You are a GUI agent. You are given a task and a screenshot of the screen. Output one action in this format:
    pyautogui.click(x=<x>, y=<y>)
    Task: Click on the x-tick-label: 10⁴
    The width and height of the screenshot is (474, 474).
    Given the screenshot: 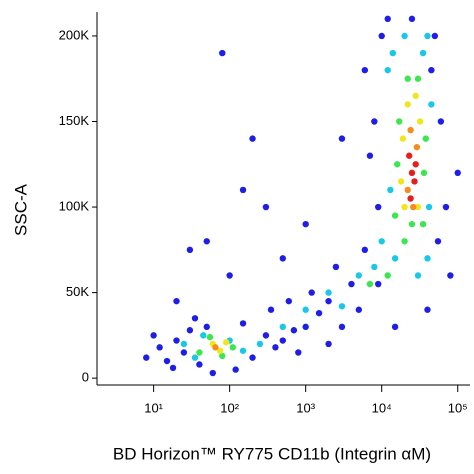 What is the action you would take?
    pyautogui.click(x=382, y=407)
    